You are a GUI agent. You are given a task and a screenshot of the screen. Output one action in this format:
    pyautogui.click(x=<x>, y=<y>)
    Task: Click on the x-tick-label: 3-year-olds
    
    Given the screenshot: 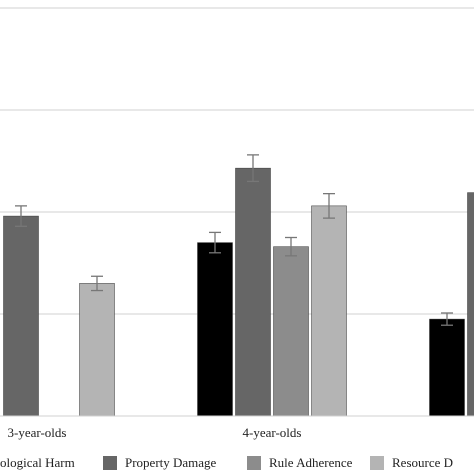 What is the action you would take?
    pyautogui.click(x=37, y=432)
    